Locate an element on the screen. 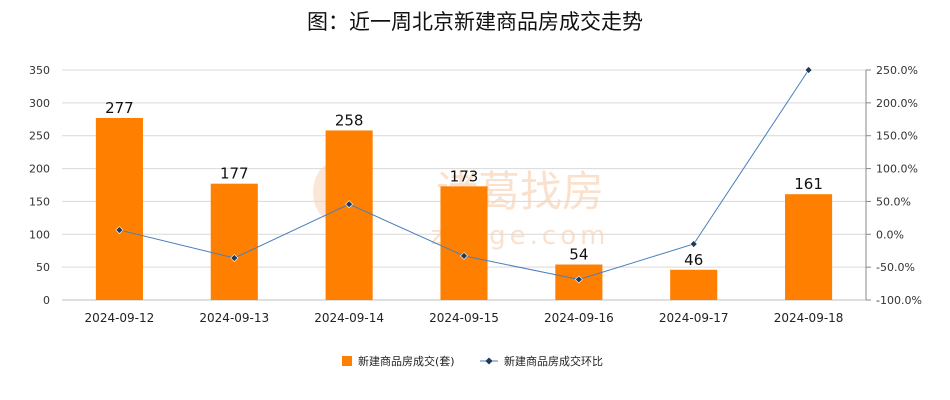  y-left-tick-label: 200 is located at coordinates (39, 169).